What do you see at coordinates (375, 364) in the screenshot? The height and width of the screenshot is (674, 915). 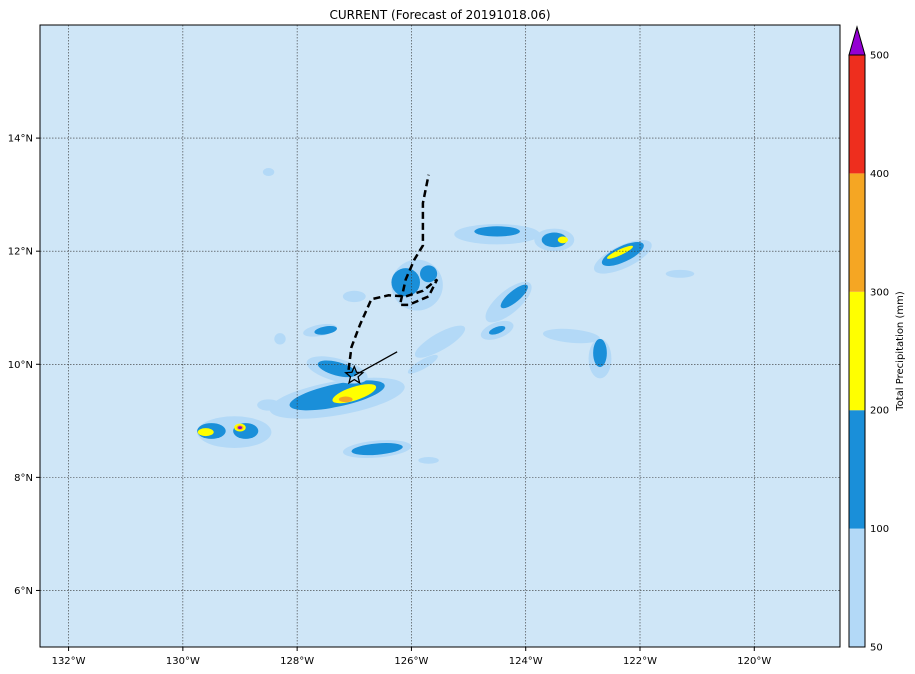 I see `motion-vector-line` at bounding box center [375, 364].